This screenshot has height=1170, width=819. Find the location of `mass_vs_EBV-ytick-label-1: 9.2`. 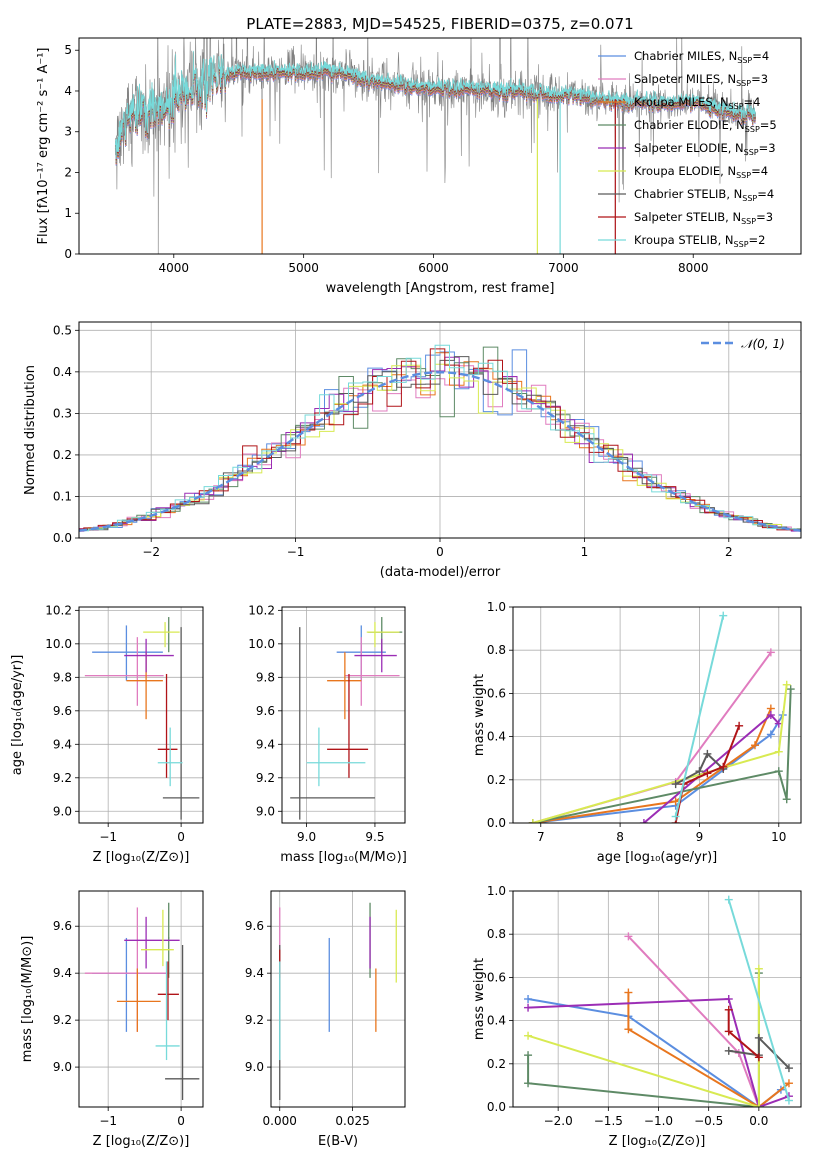

mass_vs_EBV-ytick-label-1: 9.2 is located at coordinates (254, 1020).